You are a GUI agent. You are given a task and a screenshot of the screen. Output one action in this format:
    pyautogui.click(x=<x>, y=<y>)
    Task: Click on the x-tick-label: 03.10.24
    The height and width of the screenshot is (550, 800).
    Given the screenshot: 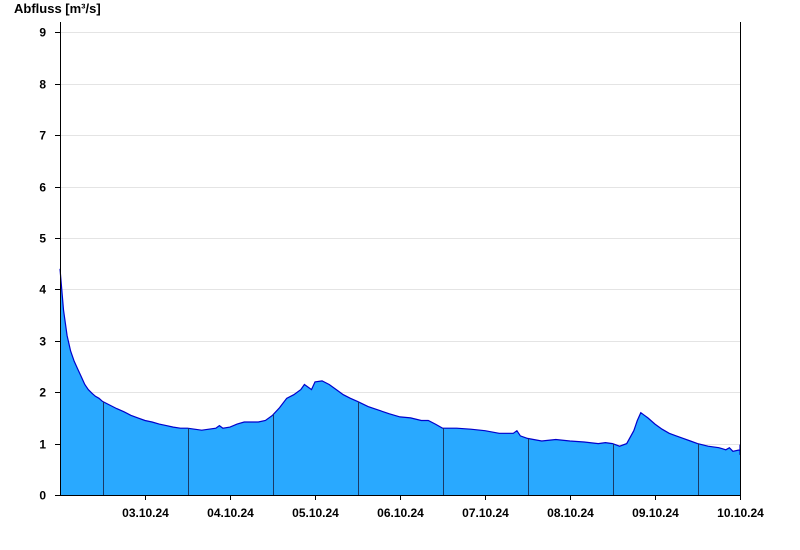 What is the action you would take?
    pyautogui.click(x=145, y=513)
    